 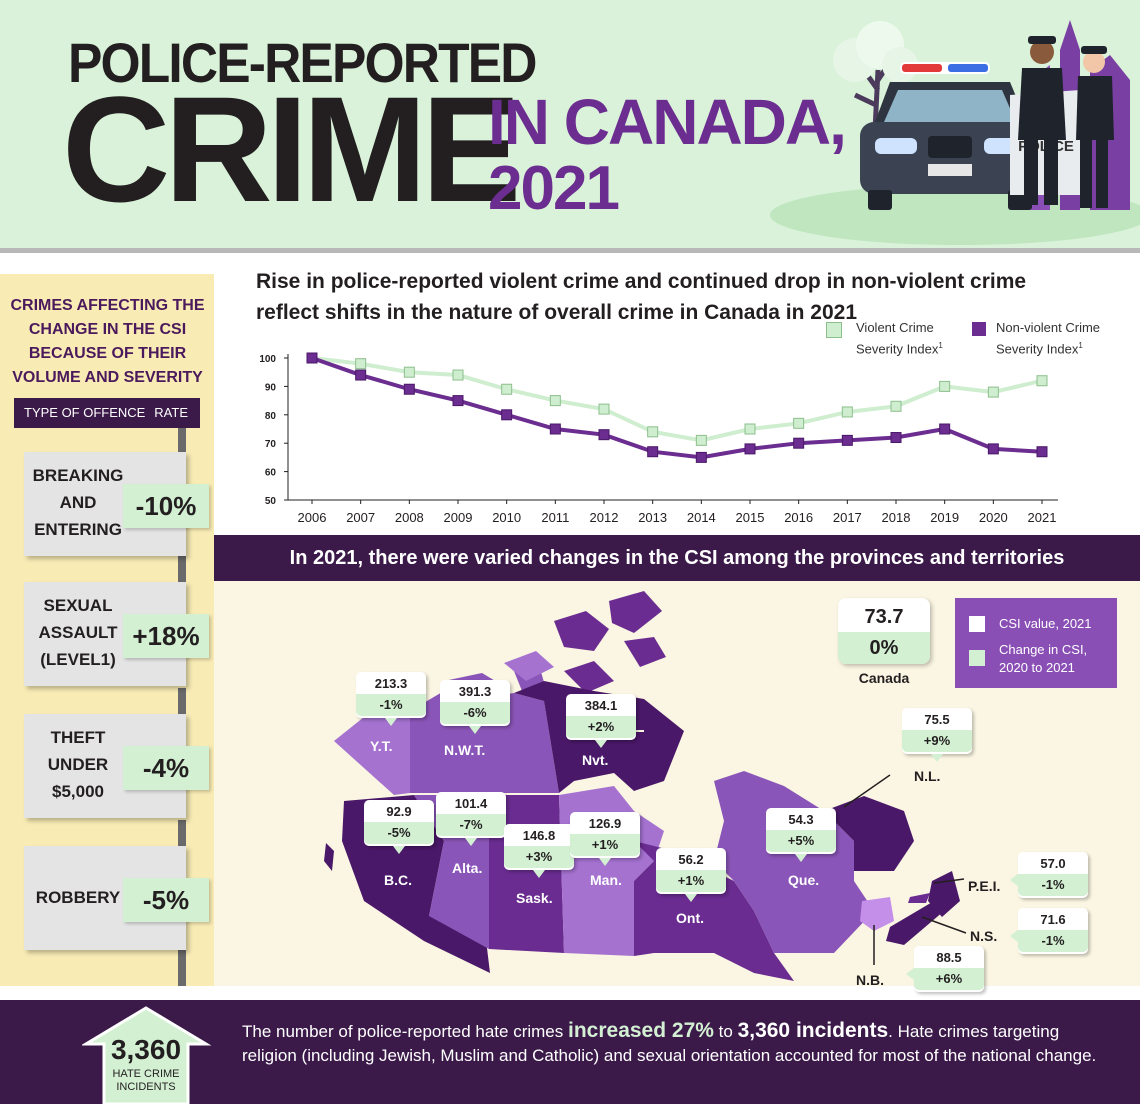 What do you see at coordinates (475, 713) in the screenshot?
I see `csi-change: -6%` at bounding box center [475, 713].